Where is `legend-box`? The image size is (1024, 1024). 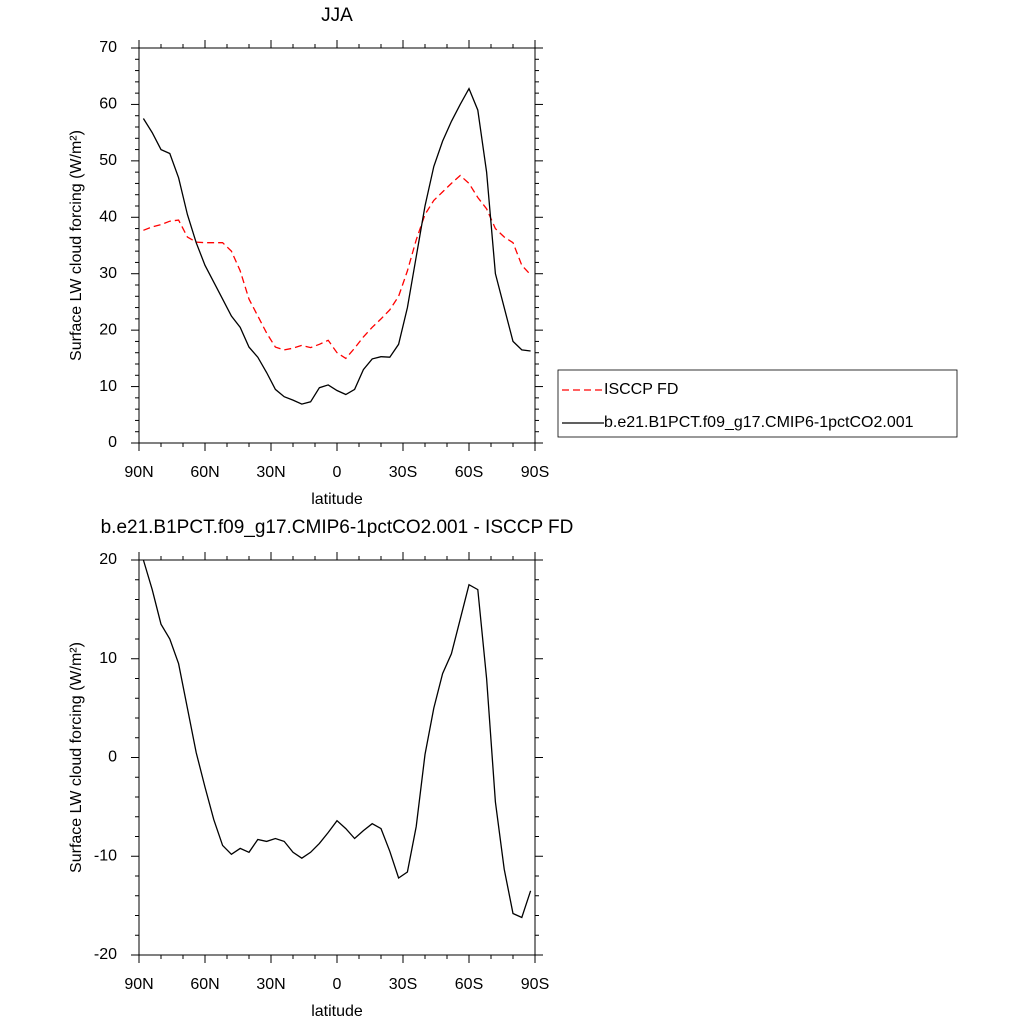
legend-box is located at coordinates (757, 403).